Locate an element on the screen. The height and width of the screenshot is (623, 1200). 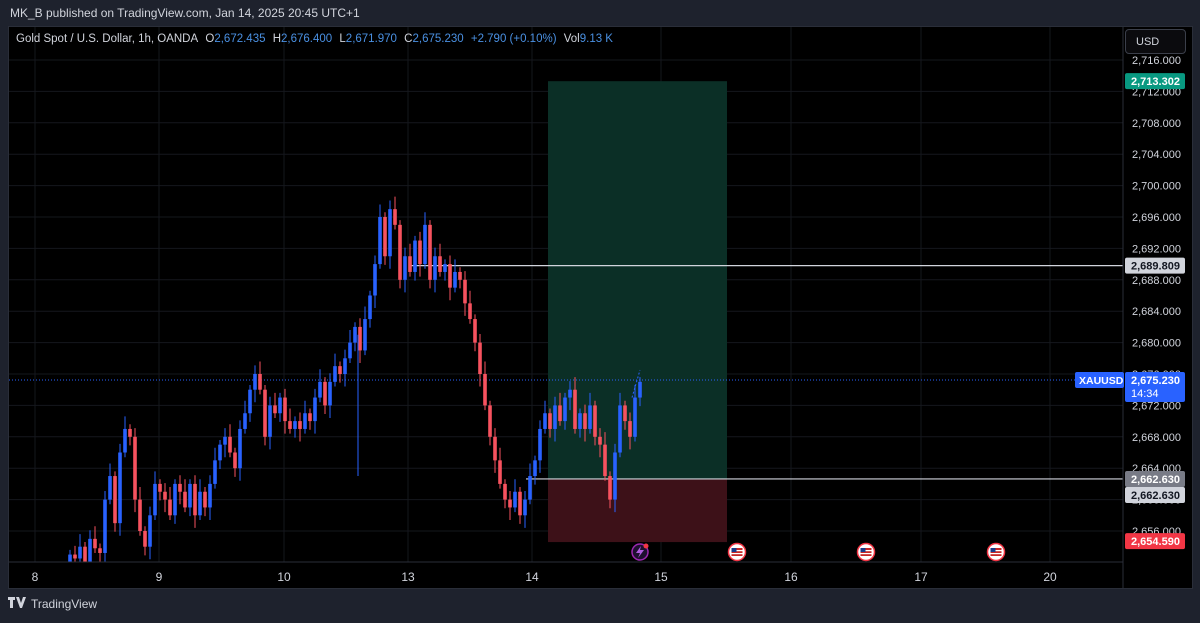
footer-brand: TradingView is located at coordinates (52, 603).